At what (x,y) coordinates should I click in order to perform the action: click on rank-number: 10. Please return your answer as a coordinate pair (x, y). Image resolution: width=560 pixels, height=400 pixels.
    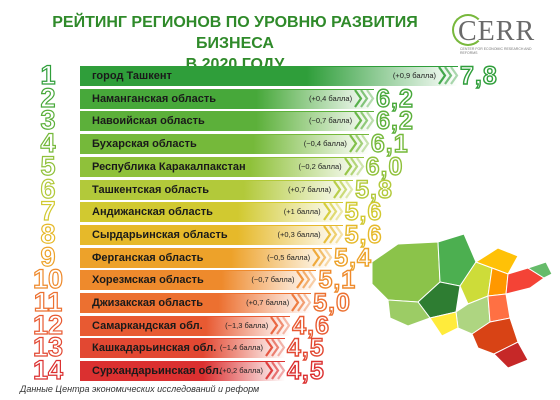
    Looking at the image, I should click on (48, 279).